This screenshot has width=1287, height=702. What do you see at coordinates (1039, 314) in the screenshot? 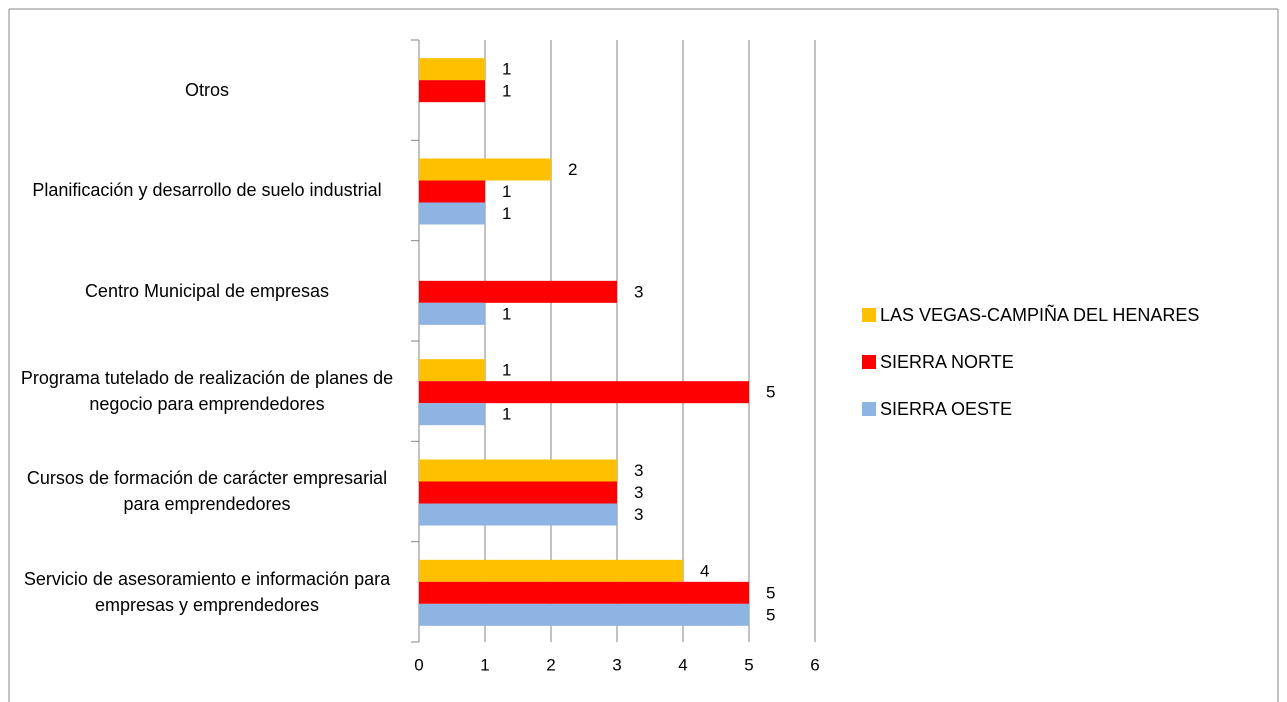
I see `legend-label: LAS VEGAS-CAMPIÑA DEL HENARES` at bounding box center [1039, 314].